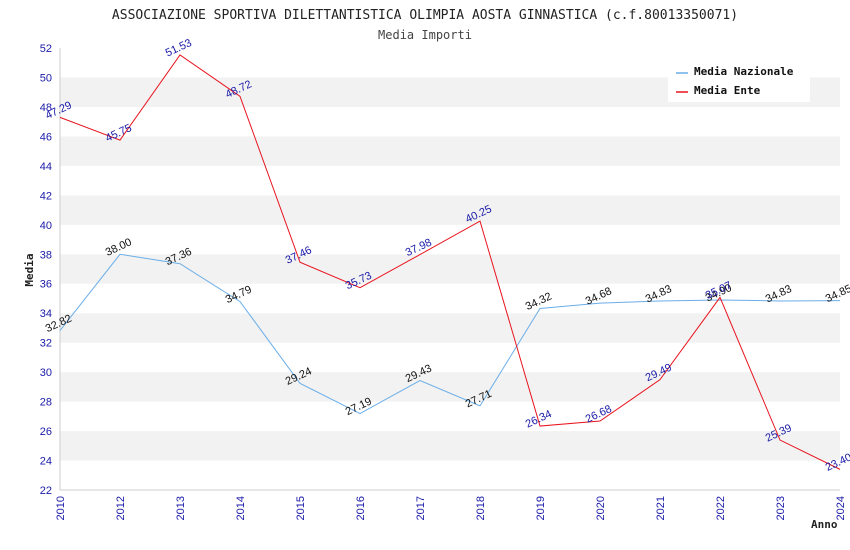 The image size is (850, 550). I want to click on legend: Media Nazionale Media Ente, so click(739, 81).